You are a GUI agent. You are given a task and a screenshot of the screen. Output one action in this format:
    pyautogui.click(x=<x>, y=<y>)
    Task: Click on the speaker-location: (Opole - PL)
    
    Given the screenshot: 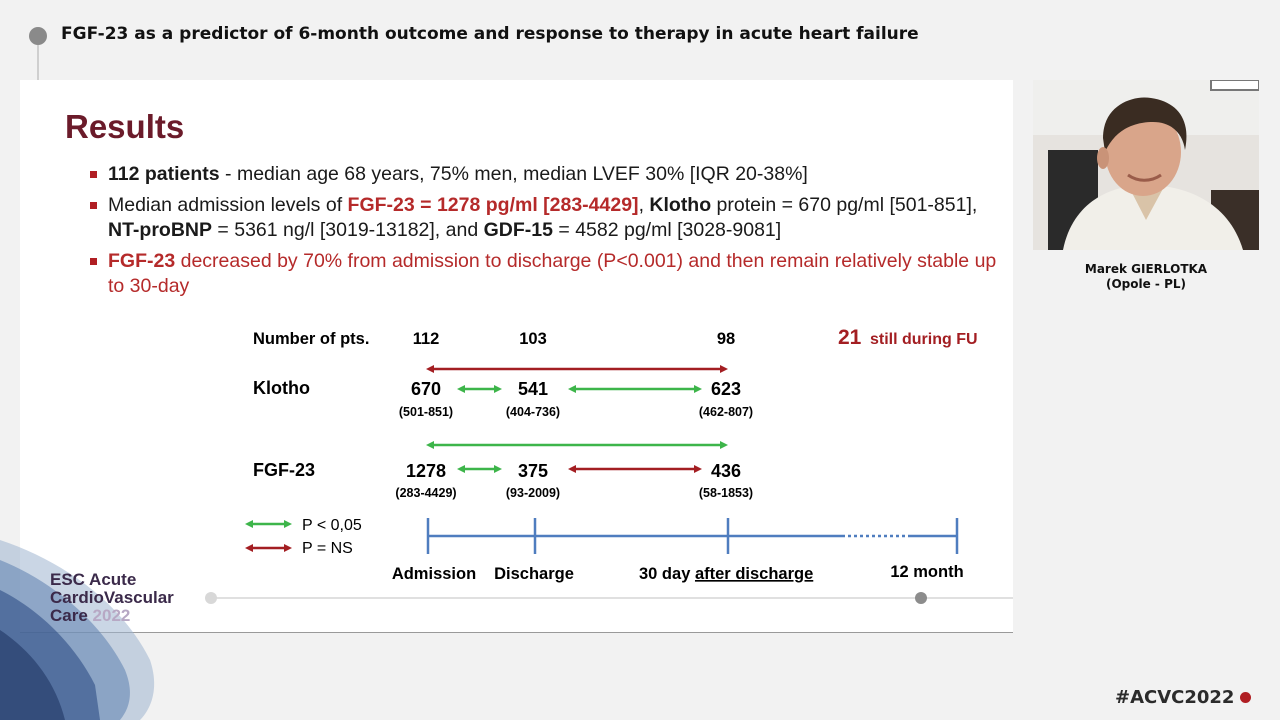 What is the action you would take?
    pyautogui.click(x=1146, y=284)
    